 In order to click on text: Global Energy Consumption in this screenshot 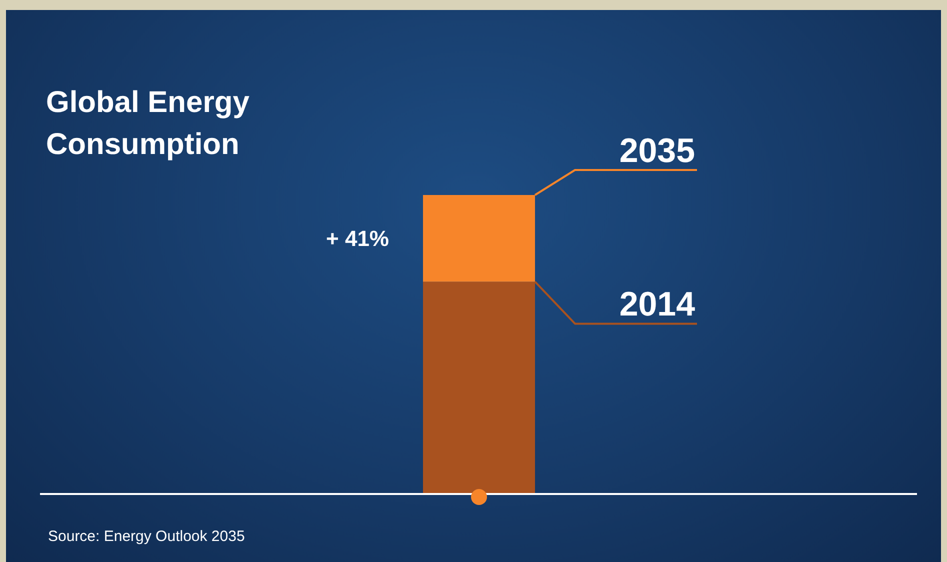, I will do `click(148, 124)`.